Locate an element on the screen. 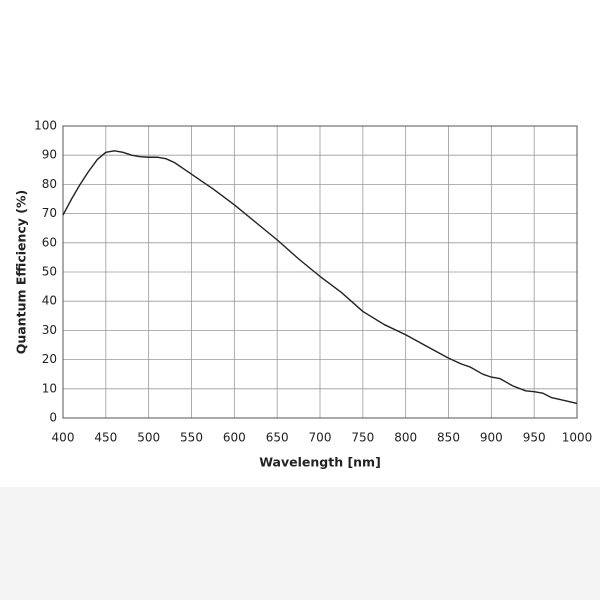 This screenshot has width=600, height=600. x-tick-label: 500 is located at coordinates (148, 438).